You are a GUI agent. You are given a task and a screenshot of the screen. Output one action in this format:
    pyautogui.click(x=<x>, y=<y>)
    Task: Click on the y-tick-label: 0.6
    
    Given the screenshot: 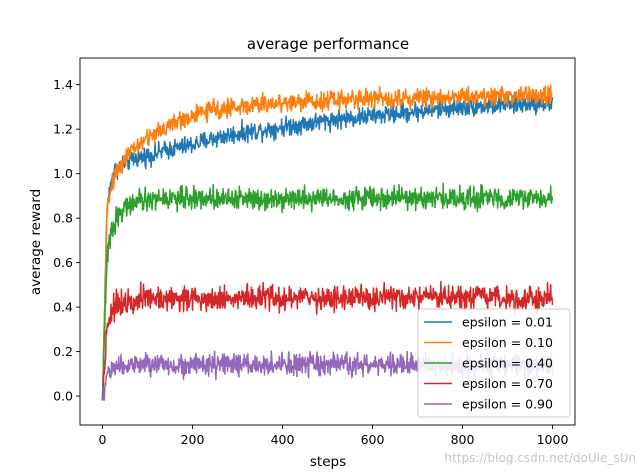 What is the action you would take?
    pyautogui.click(x=63, y=262)
    